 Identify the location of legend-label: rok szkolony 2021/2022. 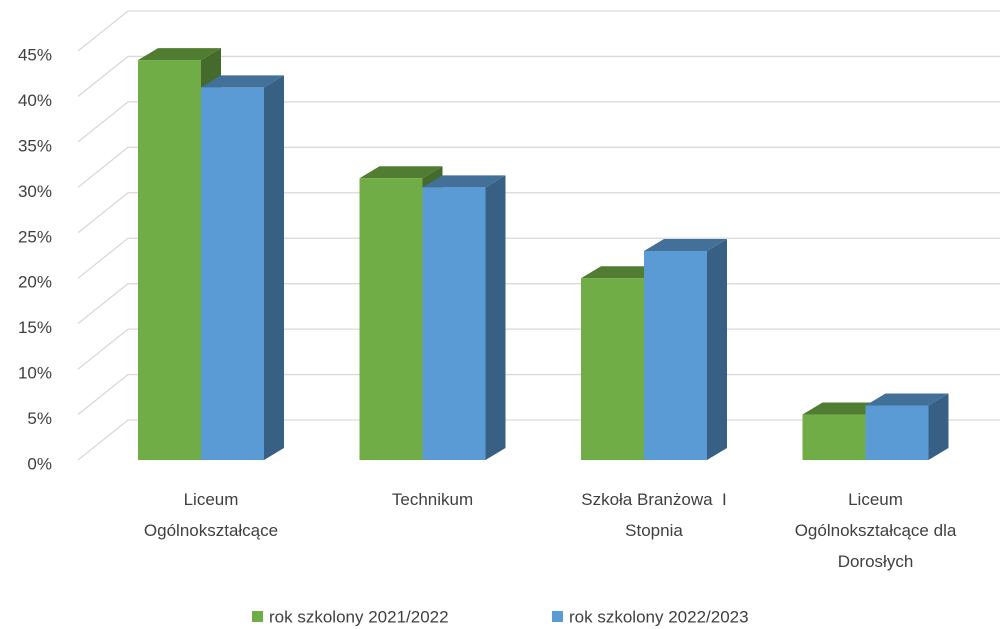
(359, 616).